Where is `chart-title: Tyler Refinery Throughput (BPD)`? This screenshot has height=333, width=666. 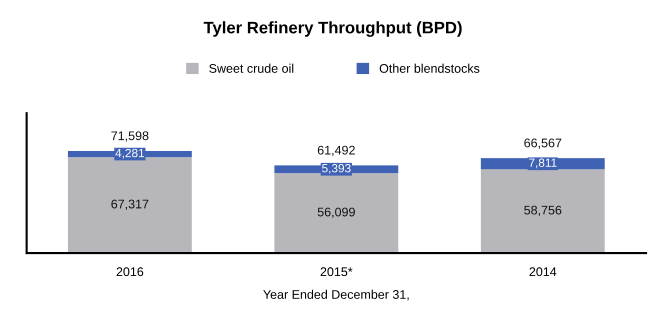
chart-title: Tyler Refinery Throughput (BPD) is located at coordinates (333, 29).